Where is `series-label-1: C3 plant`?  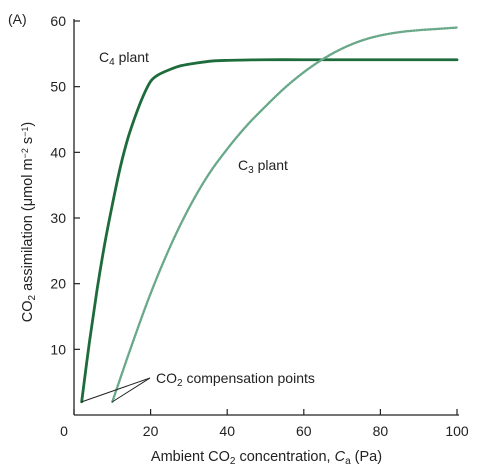 series-label-1: C3 plant is located at coordinates (263, 166).